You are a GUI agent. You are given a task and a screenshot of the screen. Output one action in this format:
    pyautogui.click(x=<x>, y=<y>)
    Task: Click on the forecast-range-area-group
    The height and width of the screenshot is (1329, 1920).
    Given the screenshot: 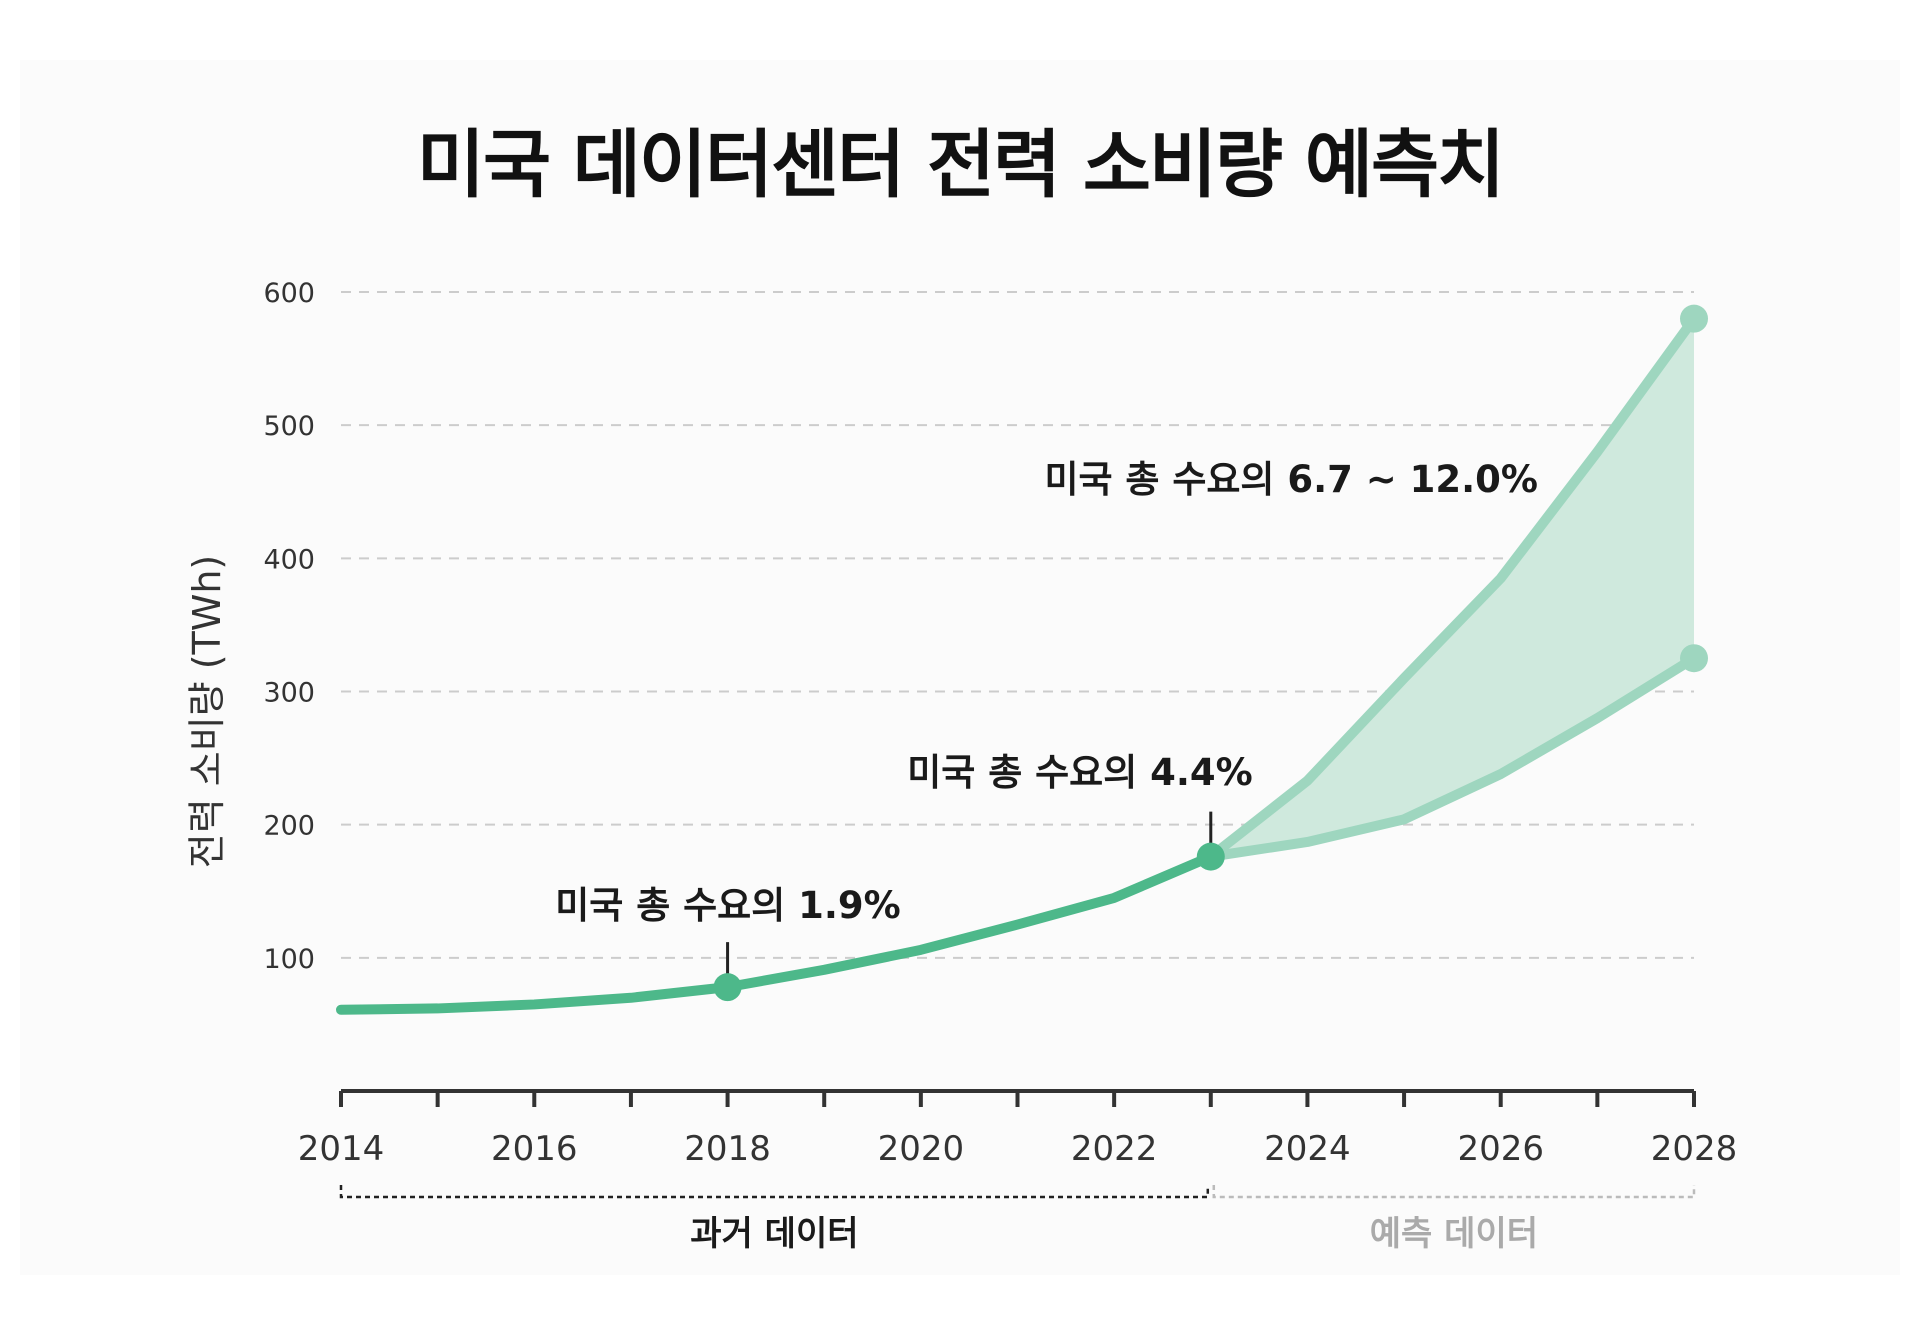 What is the action you would take?
    pyautogui.click(x=1452, y=587)
    